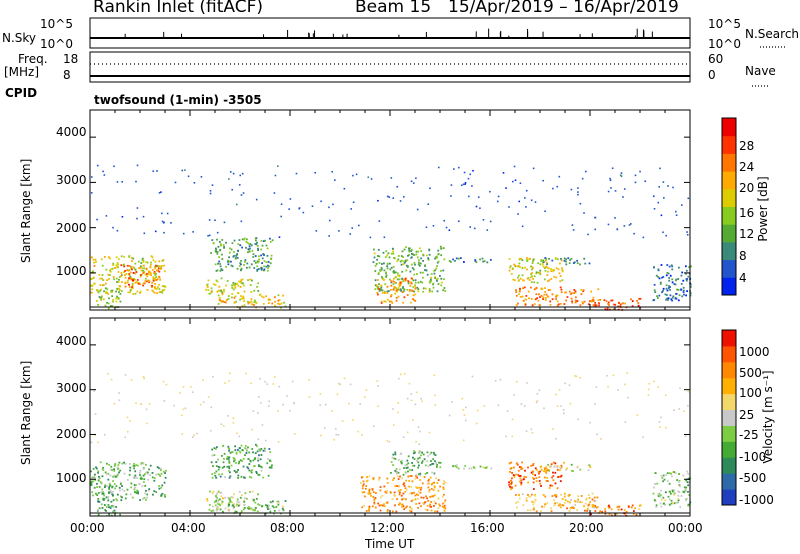 This screenshot has height=554, width=800. What do you see at coordinates (586, 528) in the screenshot?
I see `xtick-2000: 20:00` at bounding box center [586, 528].